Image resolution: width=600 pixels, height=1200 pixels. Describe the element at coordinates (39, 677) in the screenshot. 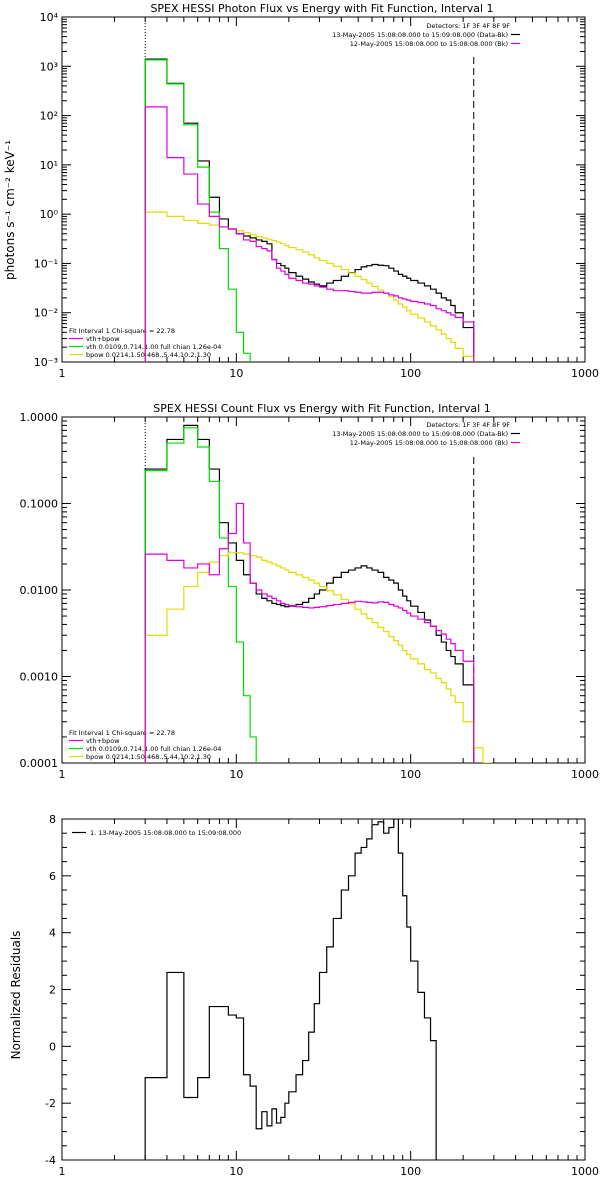

I see `y-tick-label: 0.0010` at that location.